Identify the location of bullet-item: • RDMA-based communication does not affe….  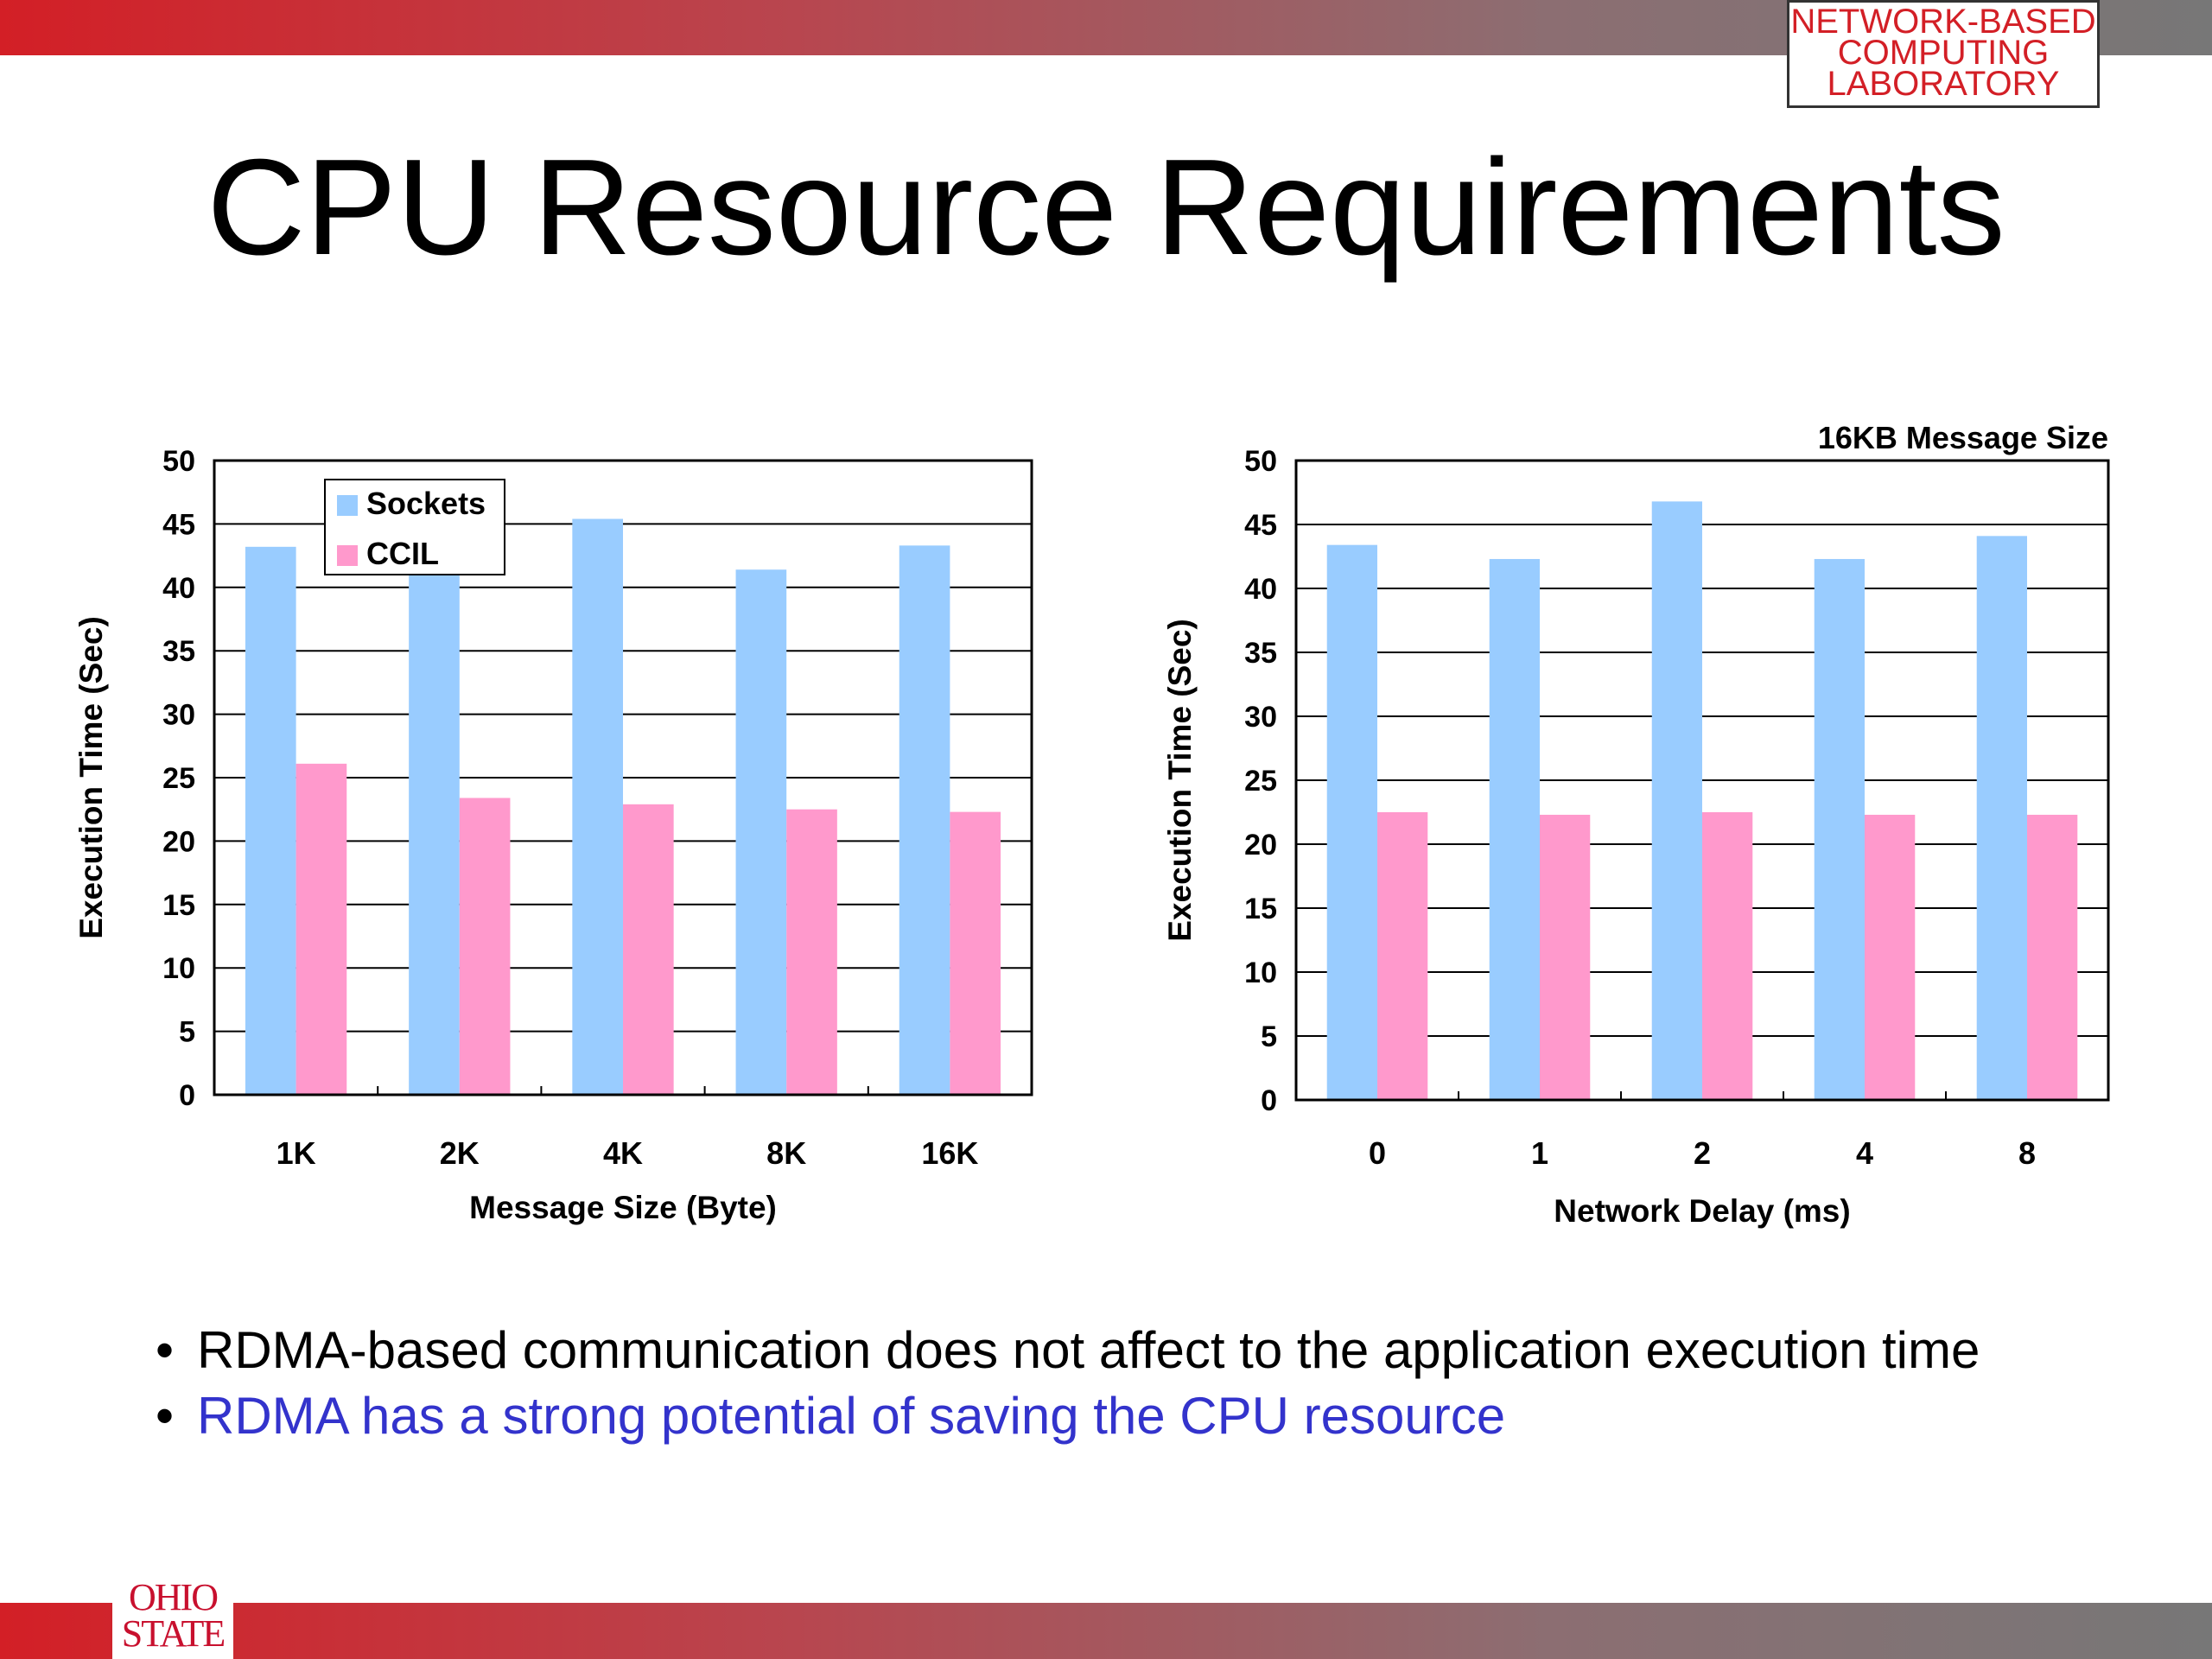
(1149, 1350).